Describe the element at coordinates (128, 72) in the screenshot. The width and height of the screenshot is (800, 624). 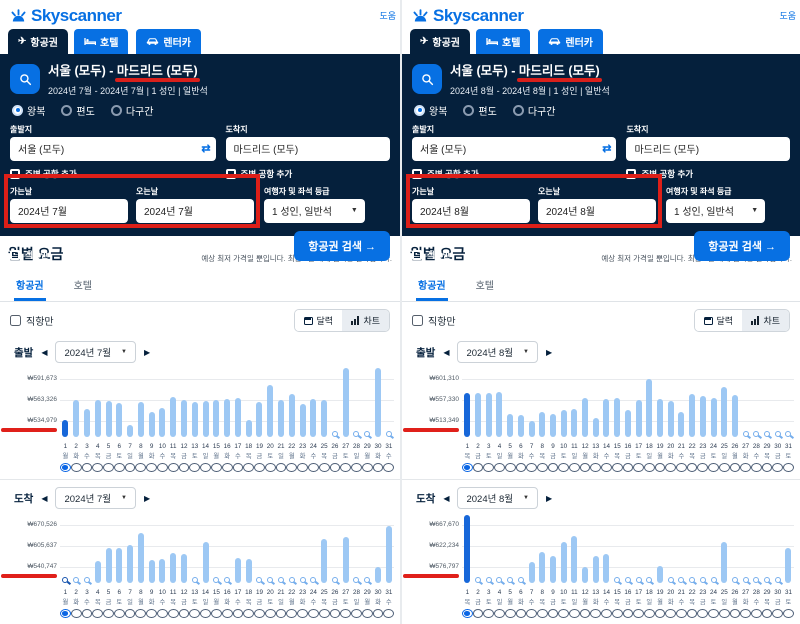
I see `search-summary-route: 서울 (모두) - 마드리드 (모두)` at that location.